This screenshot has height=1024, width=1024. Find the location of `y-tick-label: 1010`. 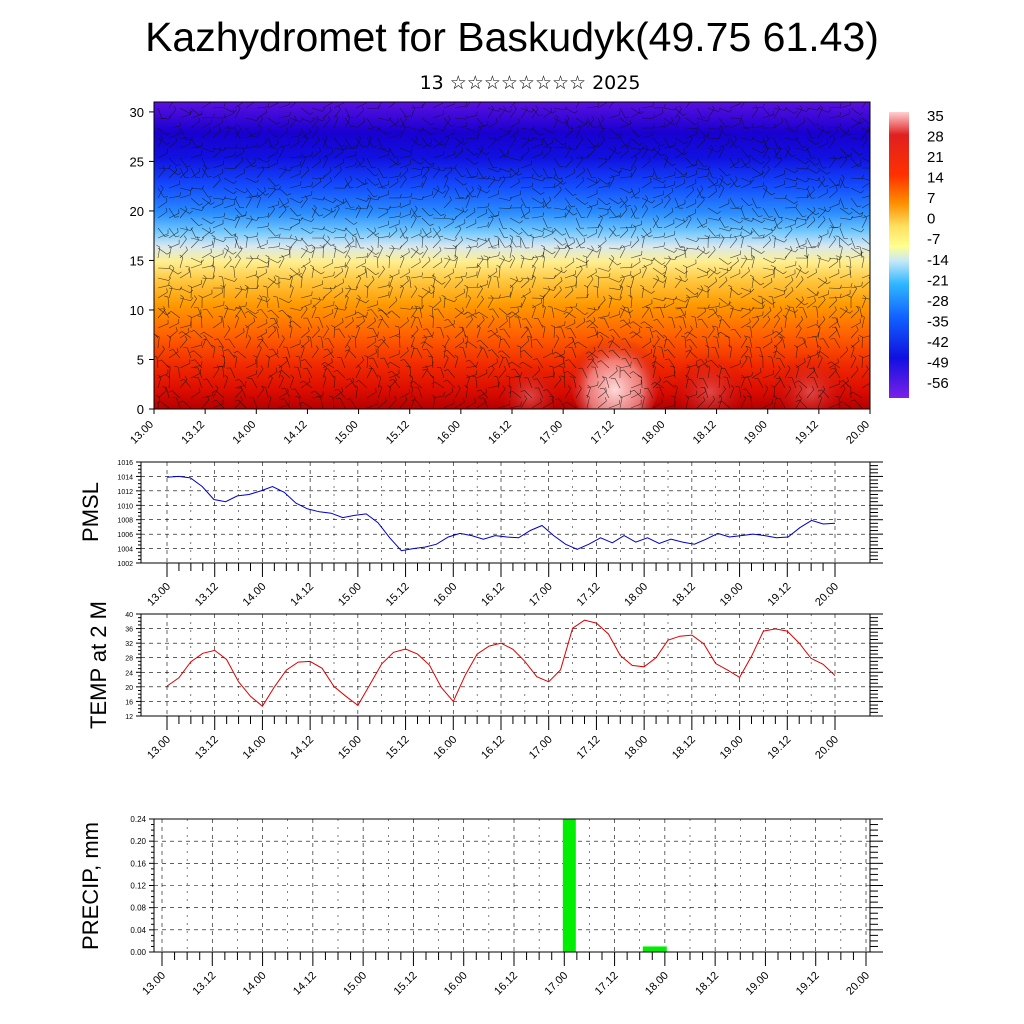

y-tick-label: 1010 is located at coordinates (125, 506).